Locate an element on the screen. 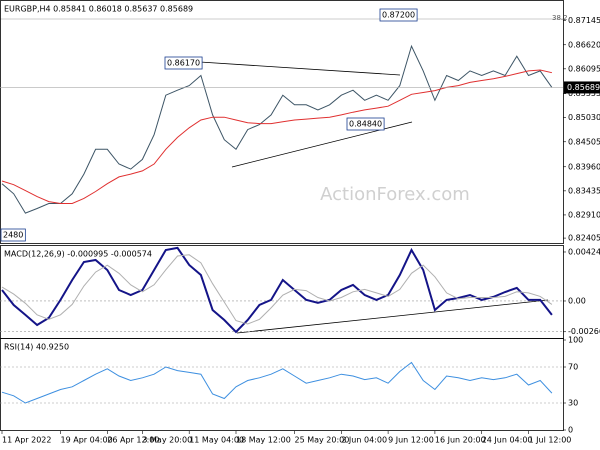 This screenshot has width=600, height=450. y-tick-label: 100 is located at coordinates (575, 340).